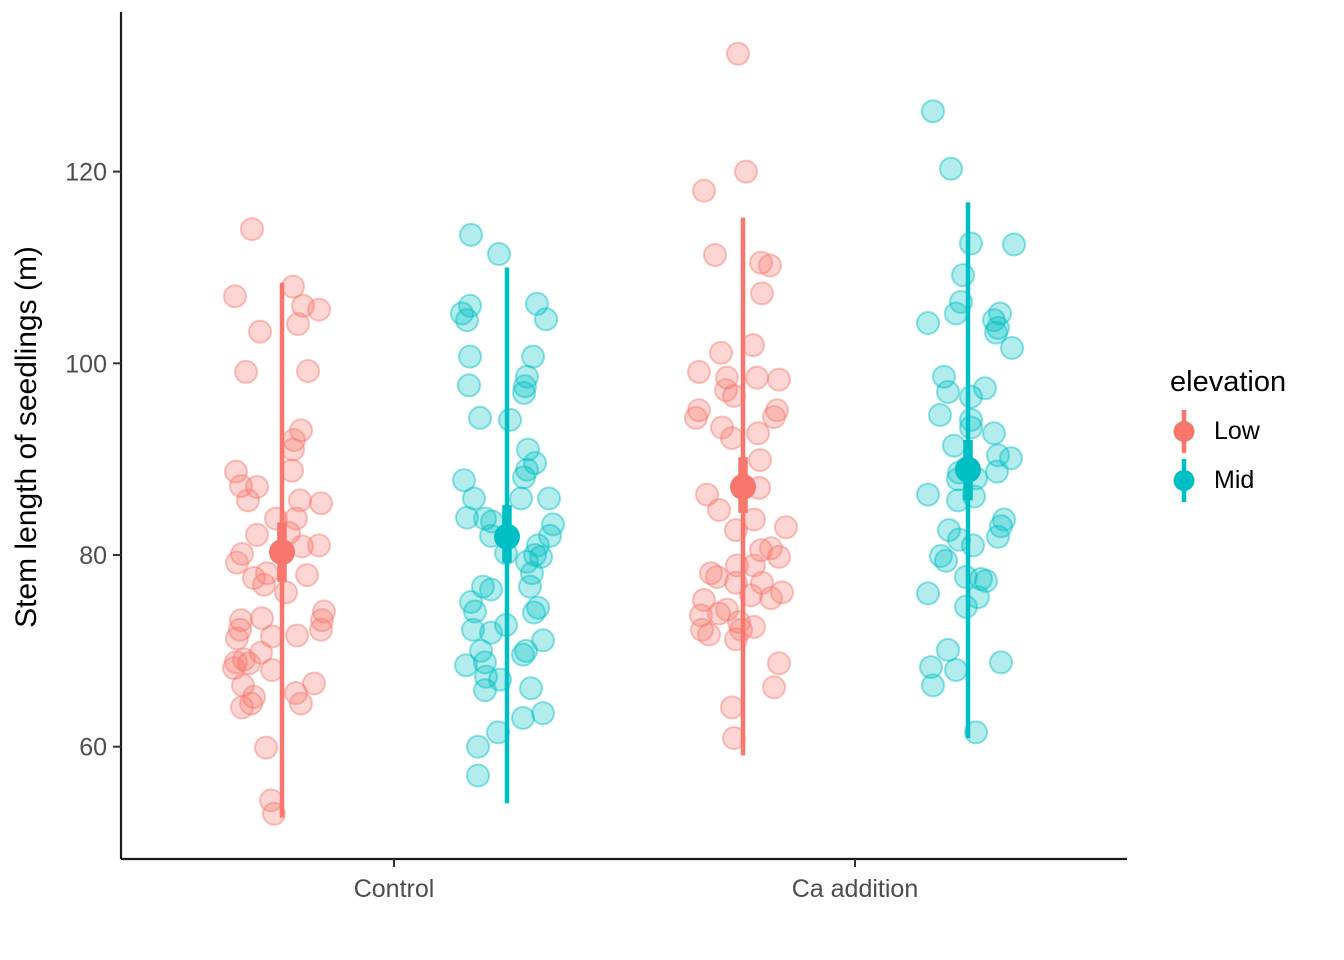 The width and height of the screenshot is (1344, 960). What do you see at coordinates (86, 173) in the screenshot?
I see `y-tick-label: 120` at bounding box center [86, 173].